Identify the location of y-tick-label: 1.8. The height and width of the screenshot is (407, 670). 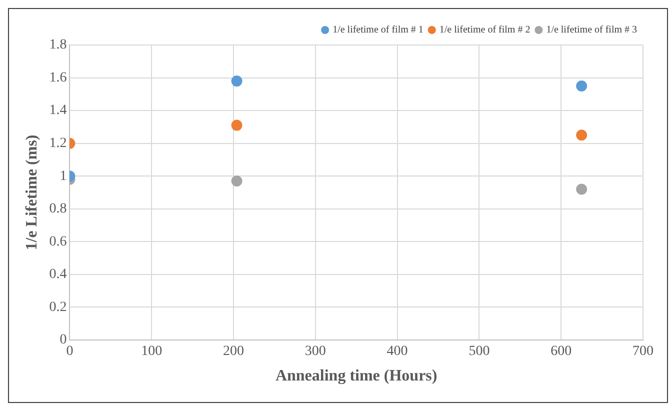
(58, 45).